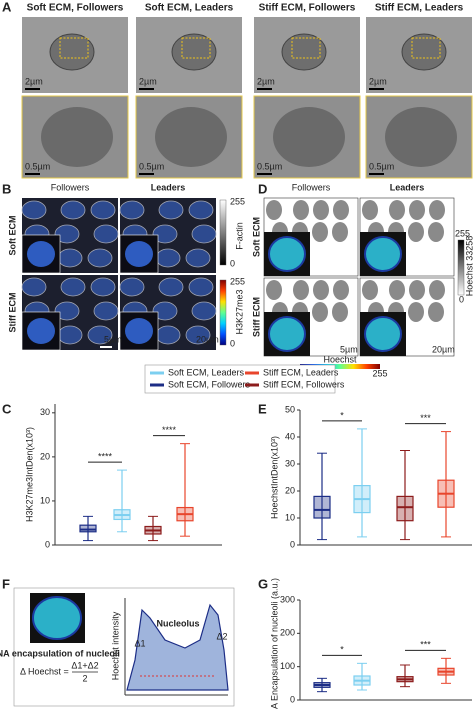 Image resolution: width=474 pixels, height=709 pixels. Describe the element at coordinates (221, 636) in the screenshot. I see `delta-label: Δ2` at that location.